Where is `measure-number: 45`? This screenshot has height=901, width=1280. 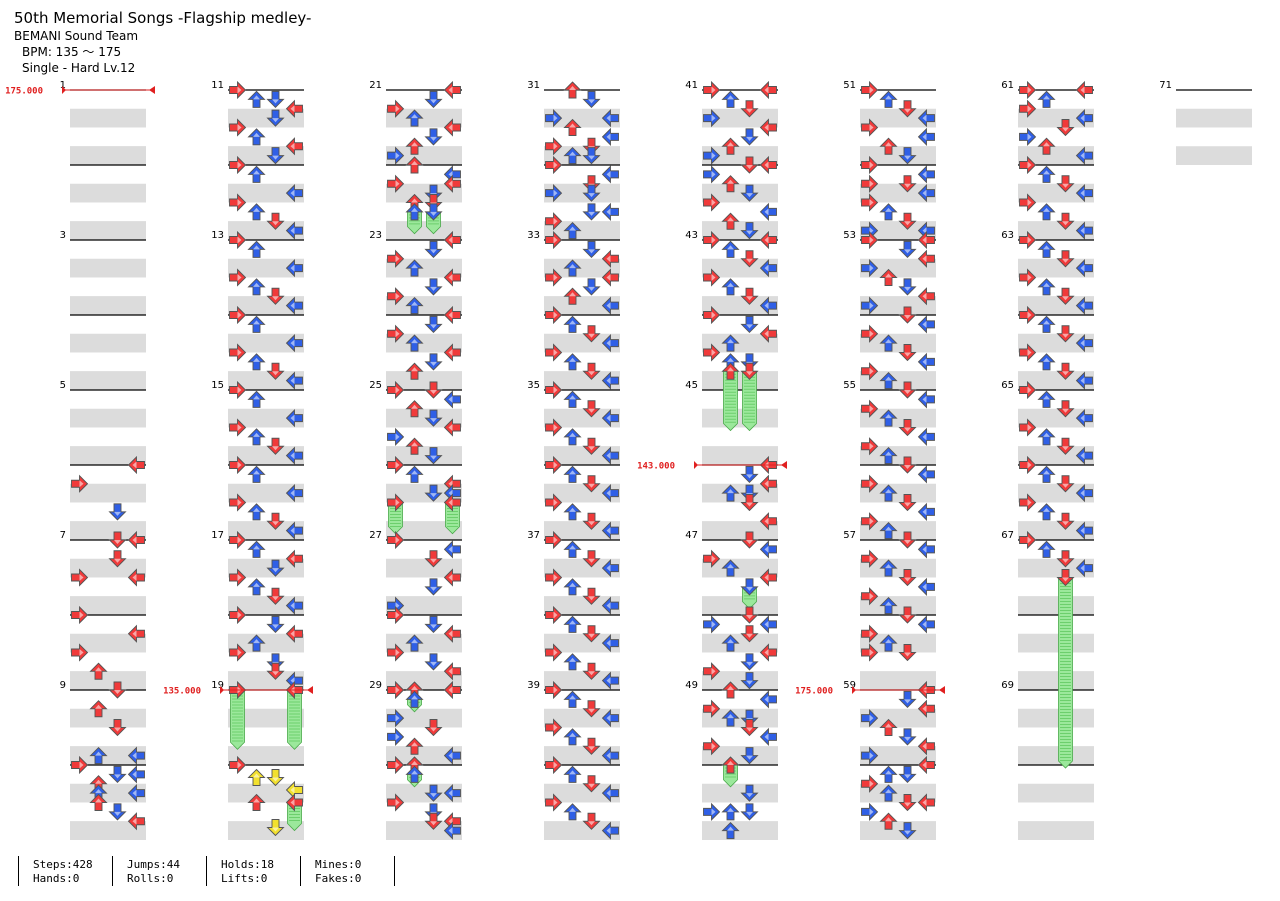 measure-number: 45 is located at coordinates (691, 385).